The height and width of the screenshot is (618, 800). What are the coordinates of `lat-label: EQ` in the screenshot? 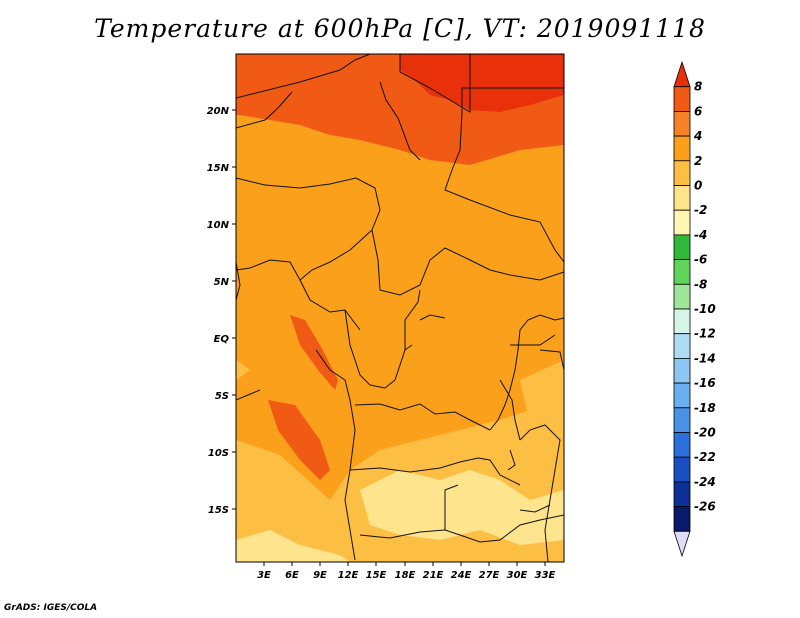 It's located at (222, 339).